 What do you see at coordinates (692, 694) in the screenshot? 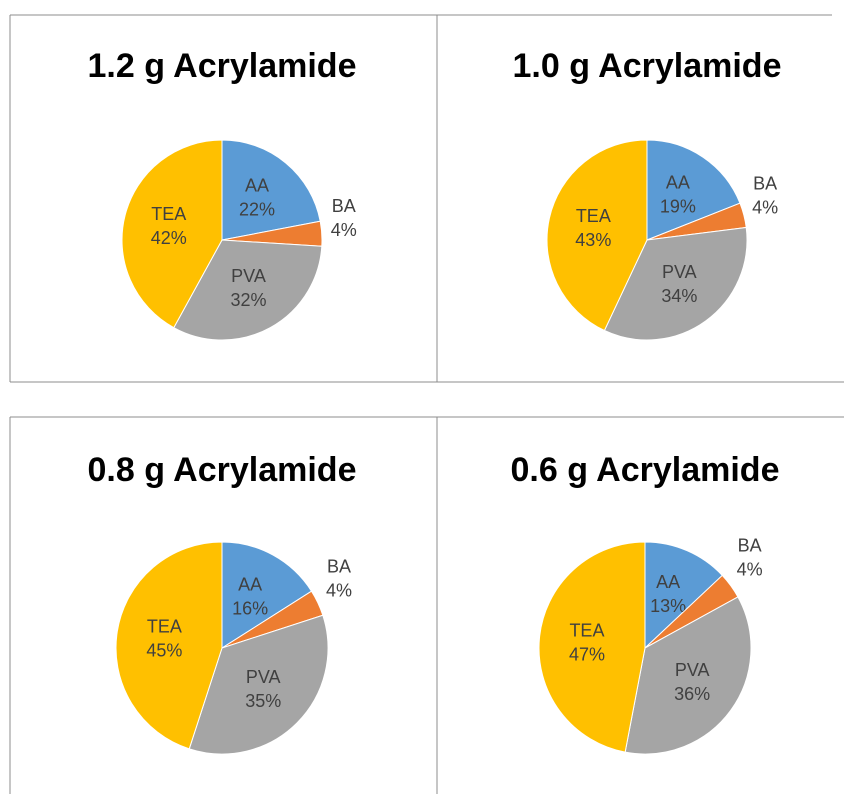
I see `slice-value: 36%` at bounding box center [692, 694].